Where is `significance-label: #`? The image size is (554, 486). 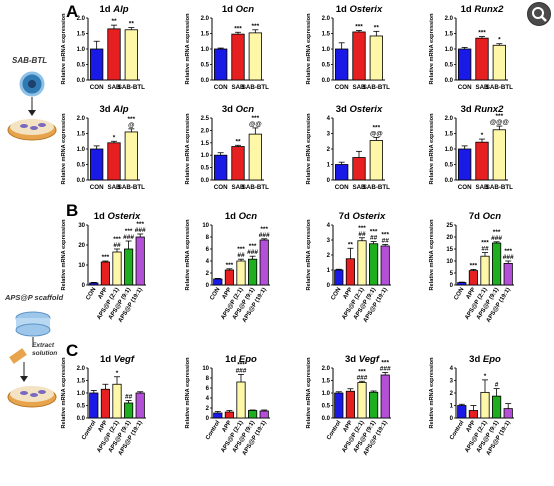
significance-label: # is located at coordinates (497, 385).